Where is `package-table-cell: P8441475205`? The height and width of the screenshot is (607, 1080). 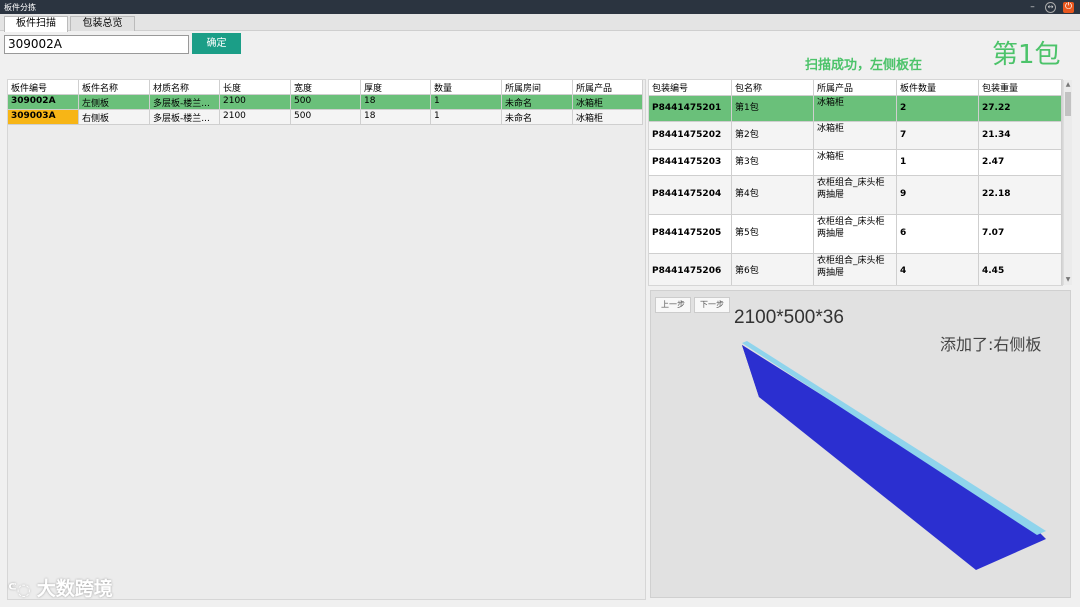 package-table-cell: P8441475205 is located at coordinates (690, 234).